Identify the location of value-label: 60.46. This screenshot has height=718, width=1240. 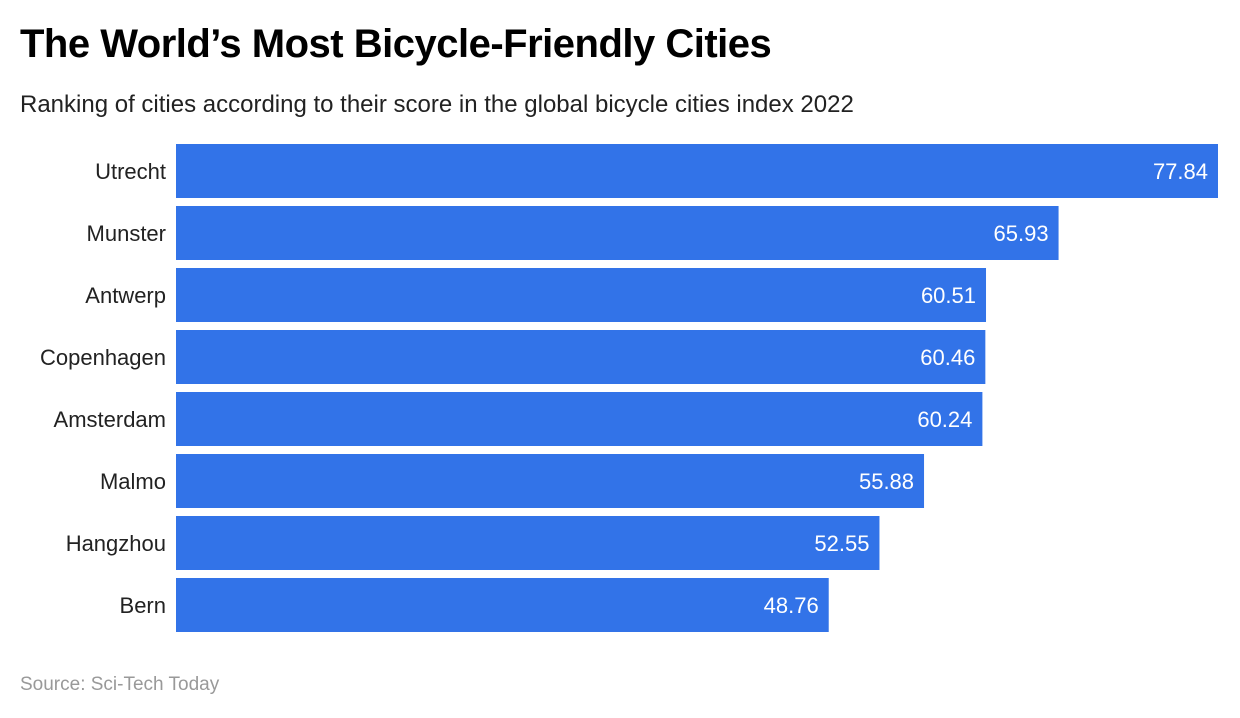
(947, 357).